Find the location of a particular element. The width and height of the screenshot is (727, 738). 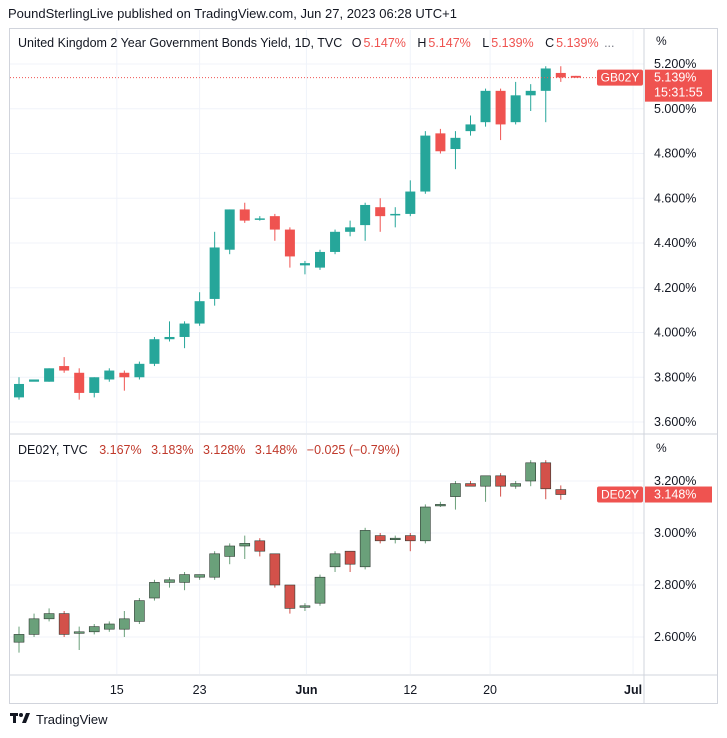

low-value: 5.139% is located at coordinates (512, 43).